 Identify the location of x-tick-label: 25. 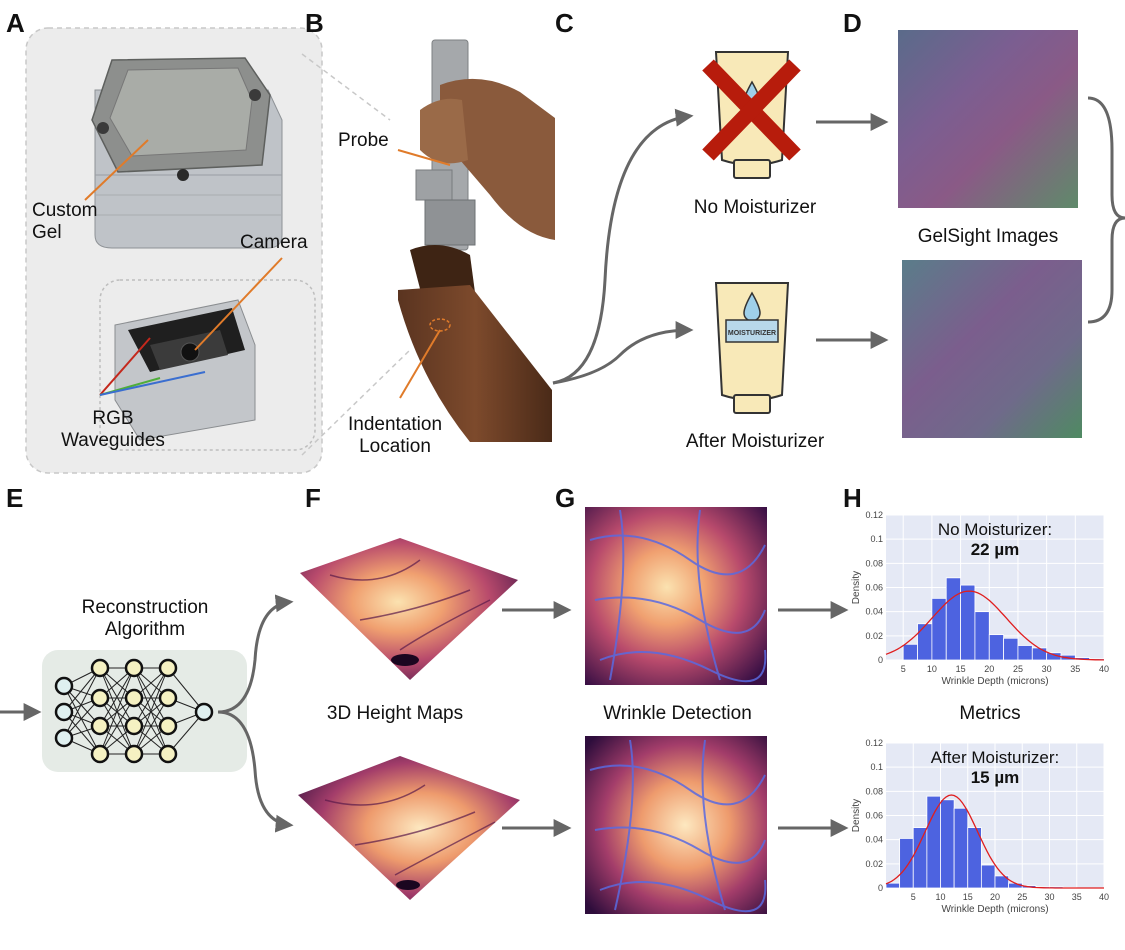
(1018, 669).